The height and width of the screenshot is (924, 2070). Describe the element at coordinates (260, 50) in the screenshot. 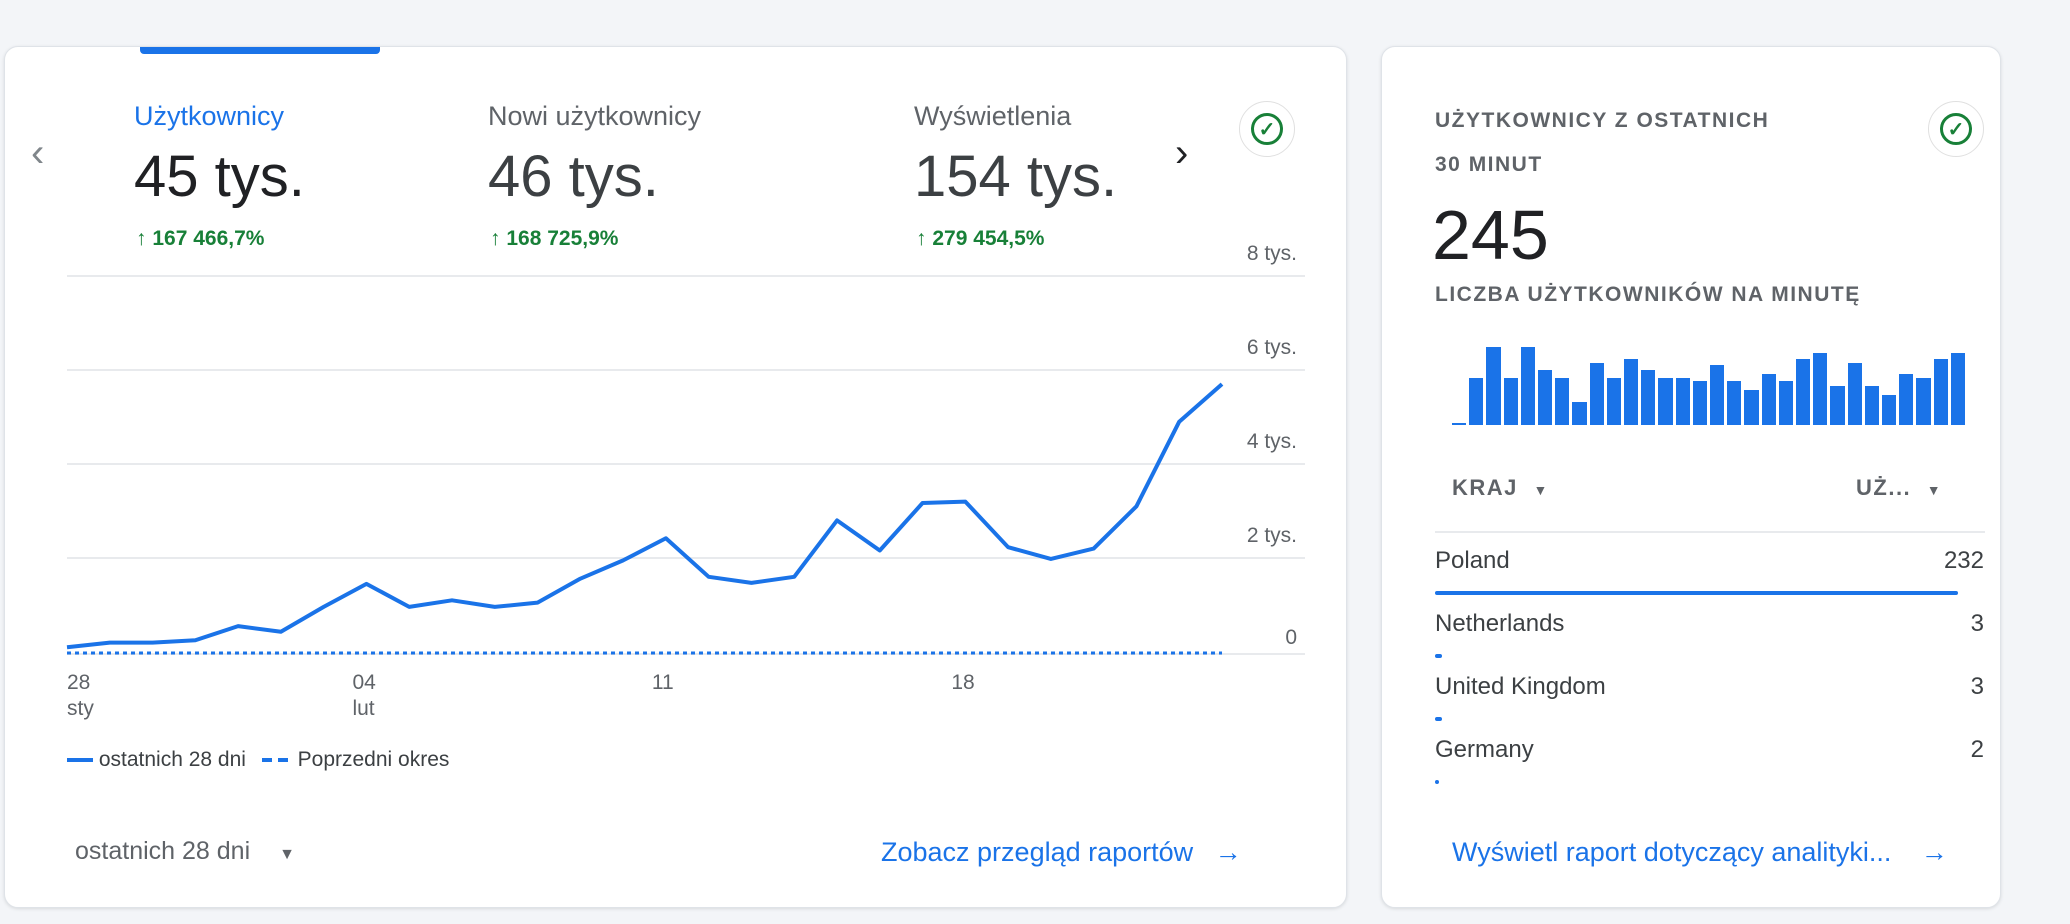

I see `active-tab-indicator` at that location.